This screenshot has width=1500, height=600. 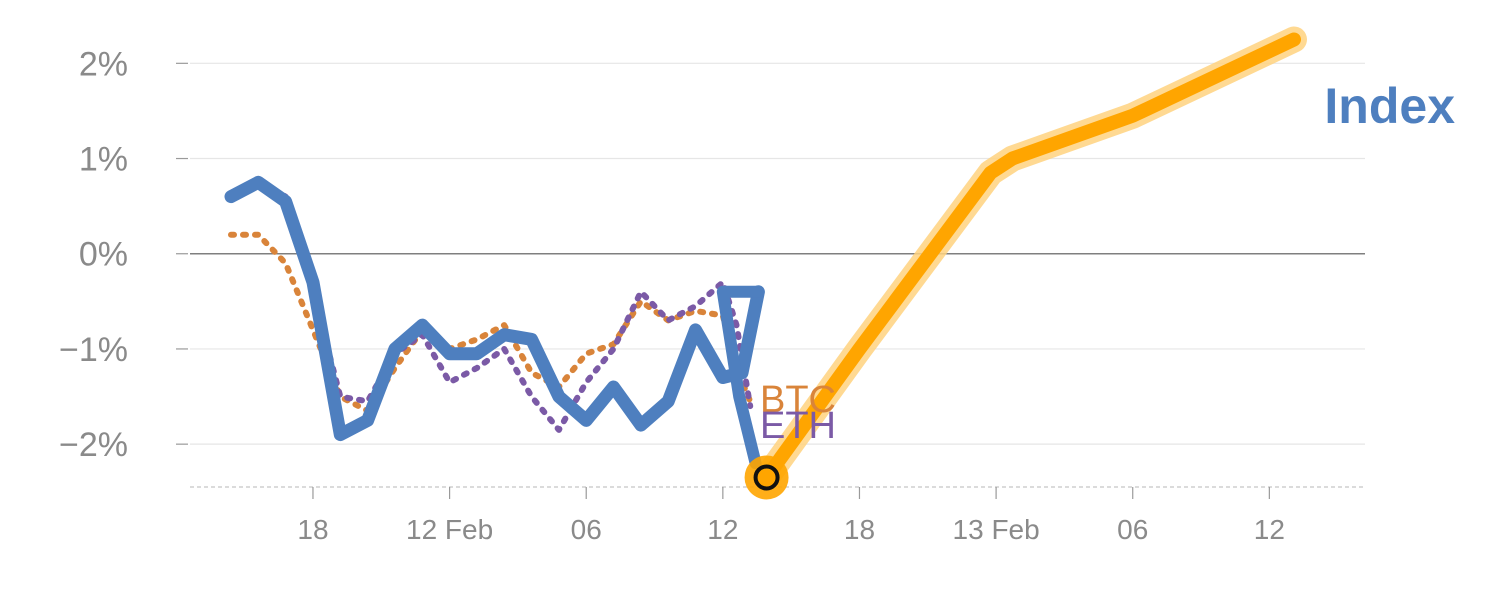 I want to click on y-tick-label-2: 0%, so click(x=103, y=255).